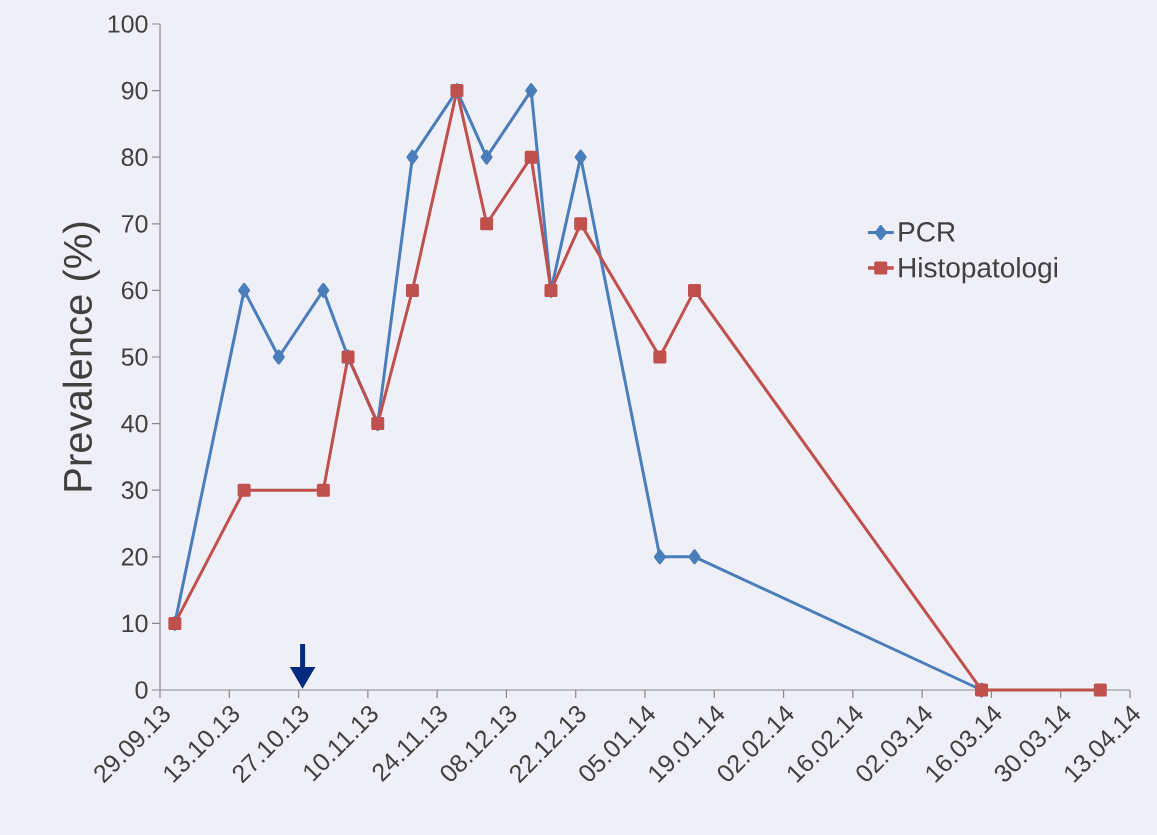 The width and height of the screenshot is (1157, 835). I want to click on y-tick-label: 30, so click(134, 490).